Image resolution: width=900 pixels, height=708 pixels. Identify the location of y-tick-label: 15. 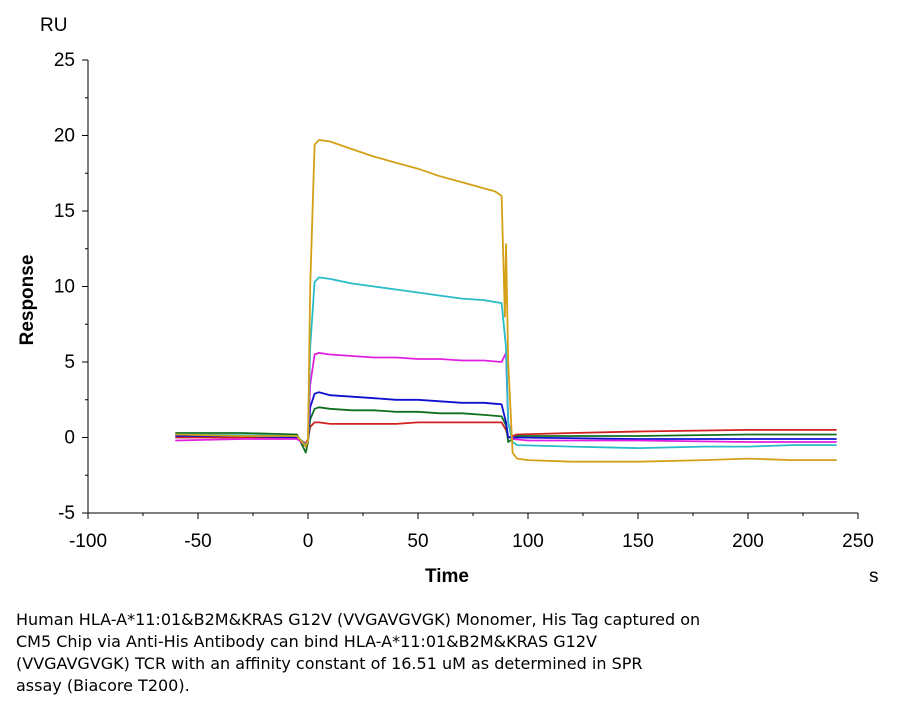
(64, 211).